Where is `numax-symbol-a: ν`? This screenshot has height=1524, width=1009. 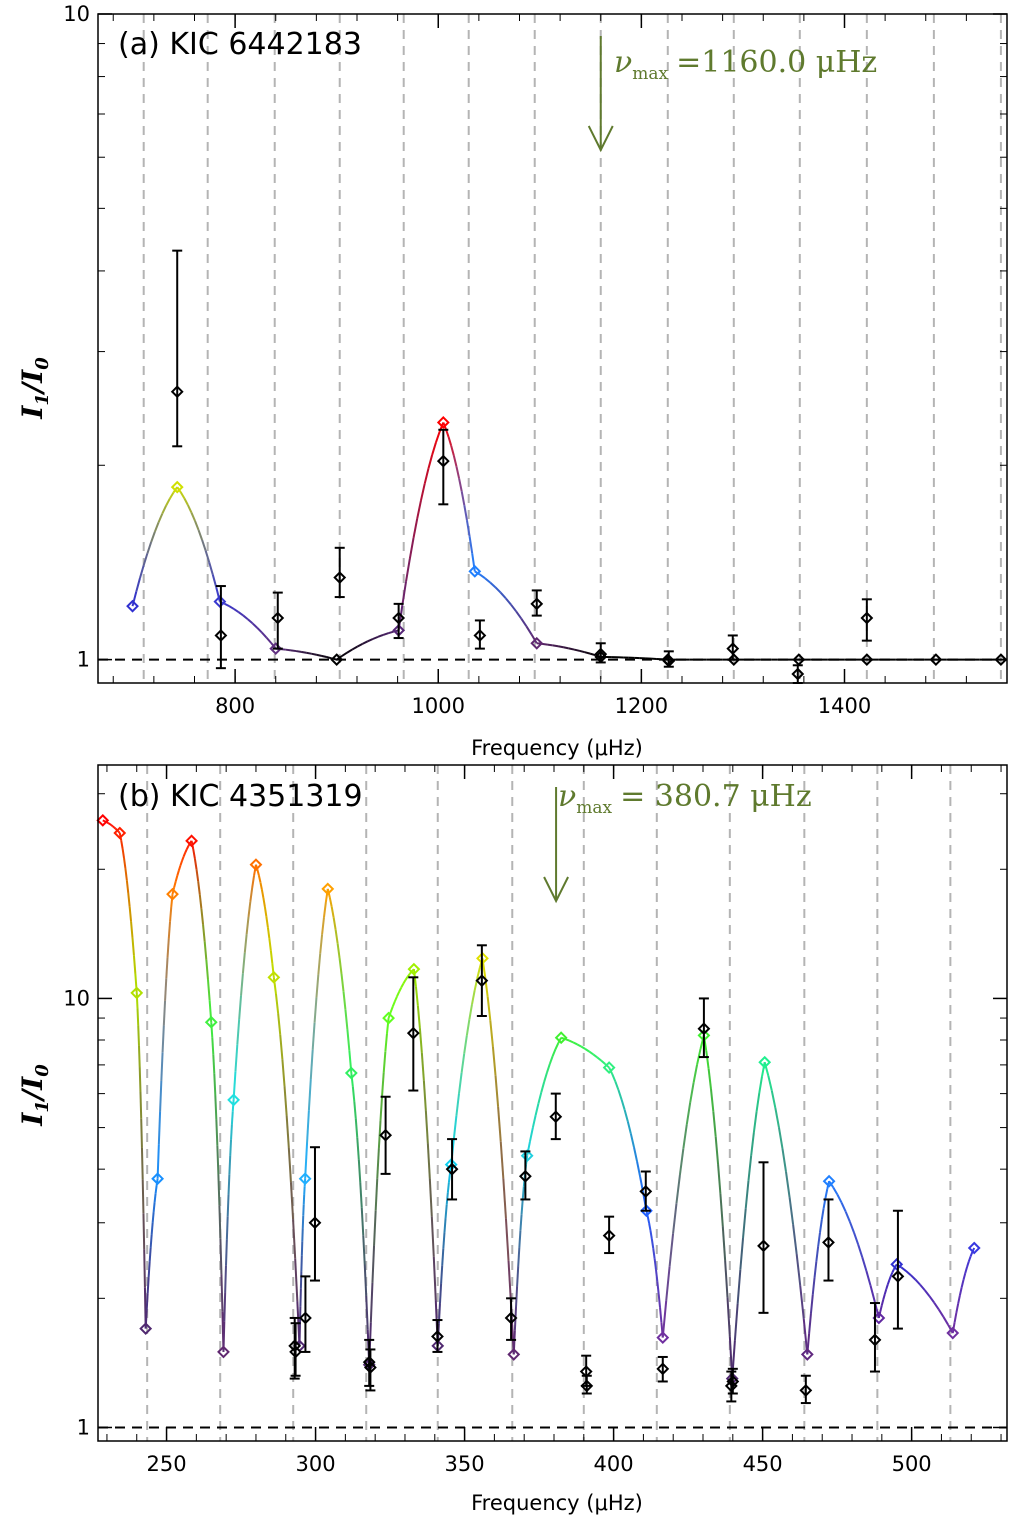 numax-symbol-a: ν is located at coordinates (623, 62).